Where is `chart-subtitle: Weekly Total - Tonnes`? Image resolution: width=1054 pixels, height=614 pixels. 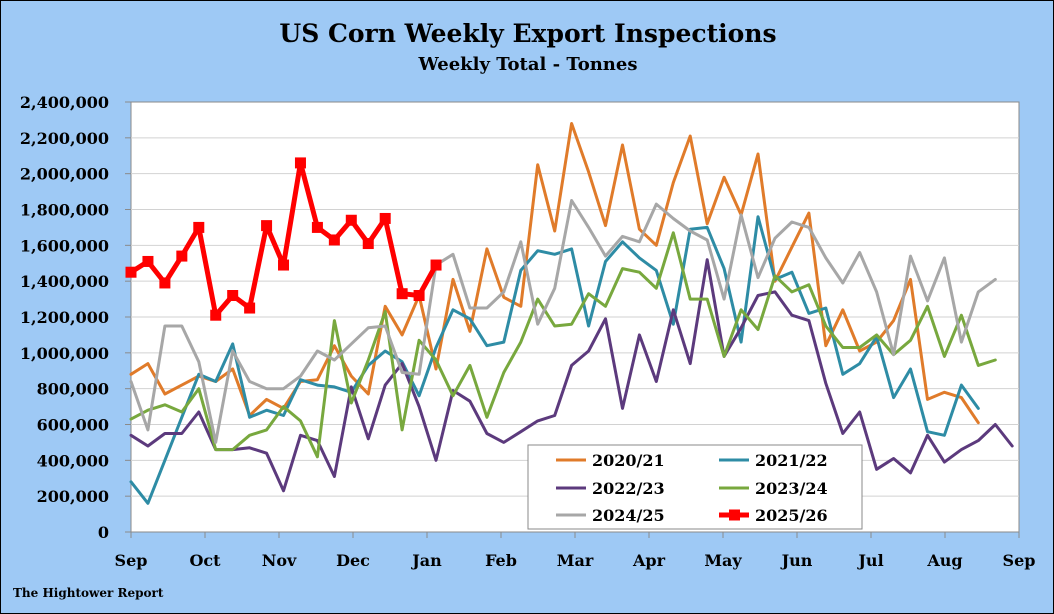
chart-subtitle: Weekly Total - Tonnes is located at coordinates (528, 64).